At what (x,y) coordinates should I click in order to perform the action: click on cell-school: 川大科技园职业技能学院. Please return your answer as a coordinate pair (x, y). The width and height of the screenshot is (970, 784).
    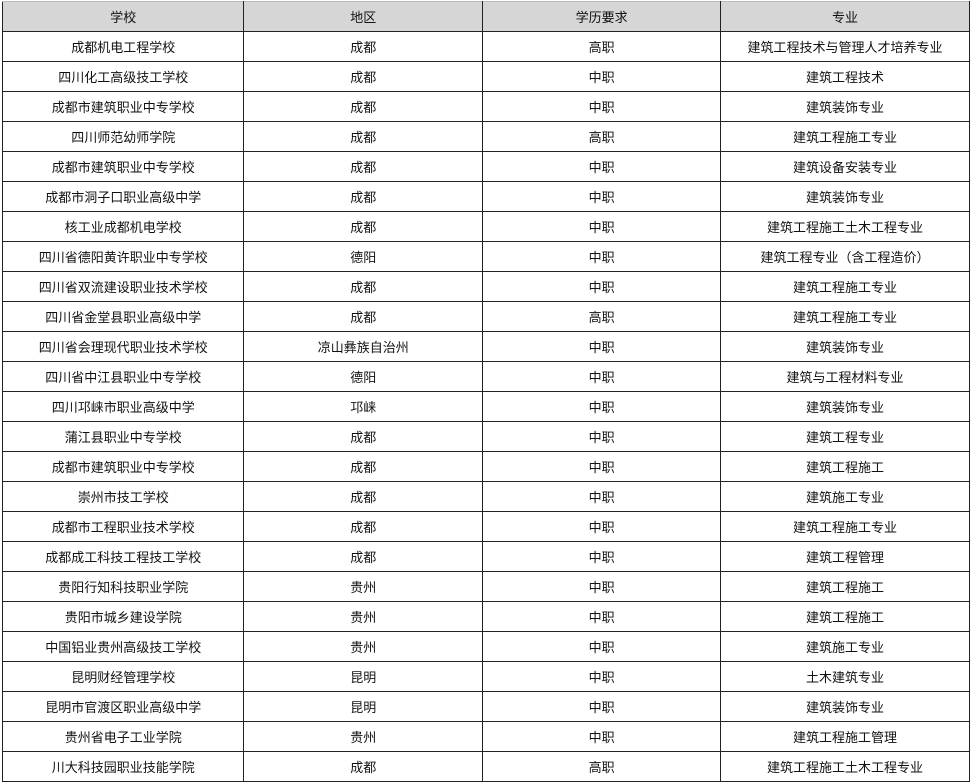
    Looking at the image, I should click on (123, 766).